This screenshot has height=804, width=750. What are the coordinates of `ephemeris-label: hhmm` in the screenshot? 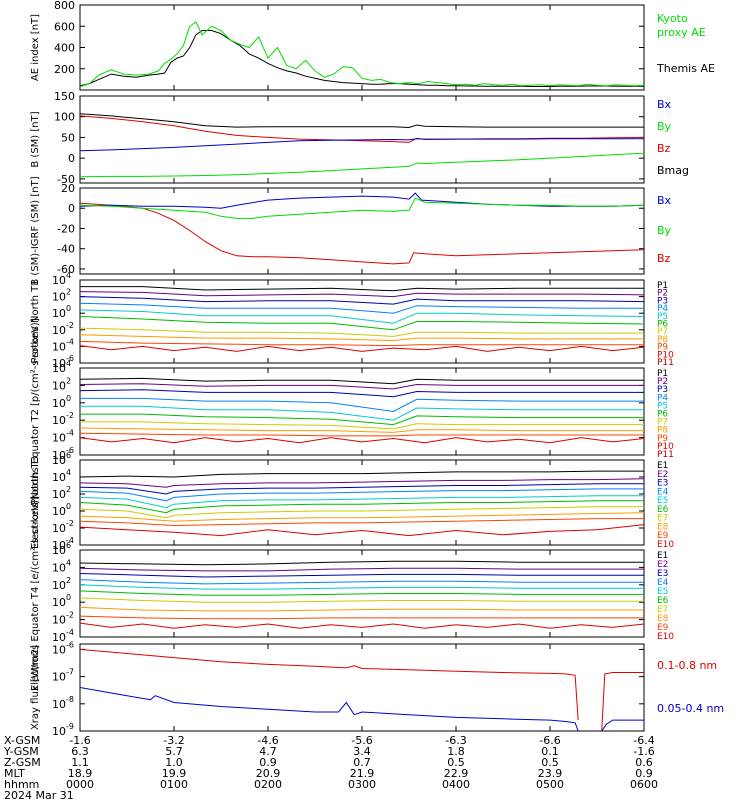 It's located at (21, 784).